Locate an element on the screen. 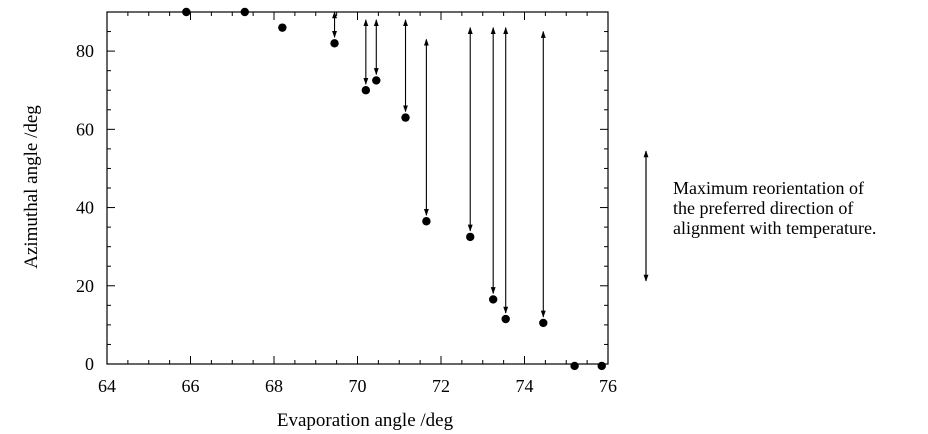 The image size is (928, 434). y-axis-label: Azimuthal angle /deg is located at coordinates (31, 187).